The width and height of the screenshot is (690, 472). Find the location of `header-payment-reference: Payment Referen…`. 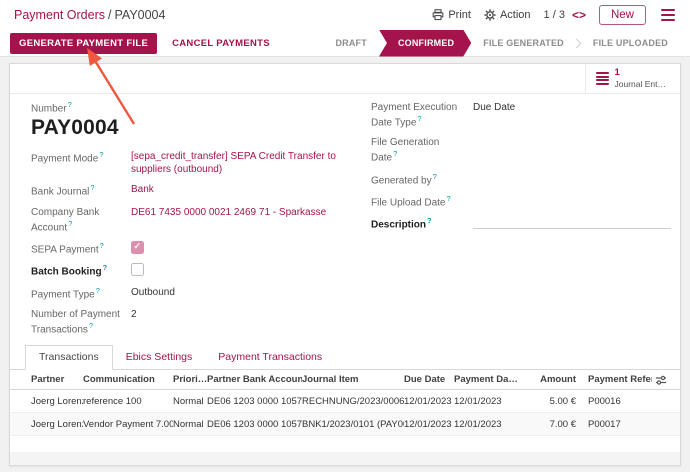

header-payment-reference: Payment Referen… is located at coordinates (620, 380).